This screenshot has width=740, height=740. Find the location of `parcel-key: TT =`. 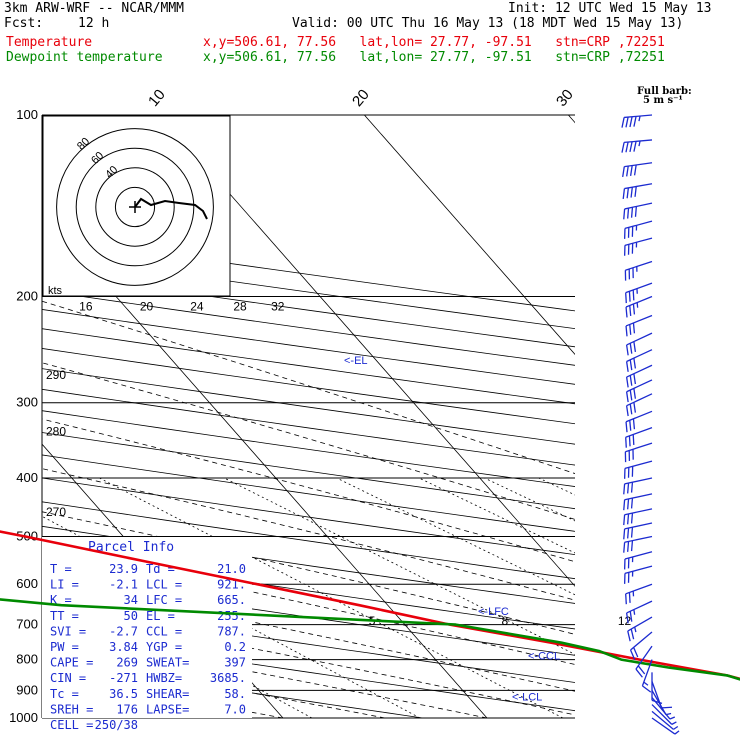

parcel-key: TT = is located at coordinates (64, 616).